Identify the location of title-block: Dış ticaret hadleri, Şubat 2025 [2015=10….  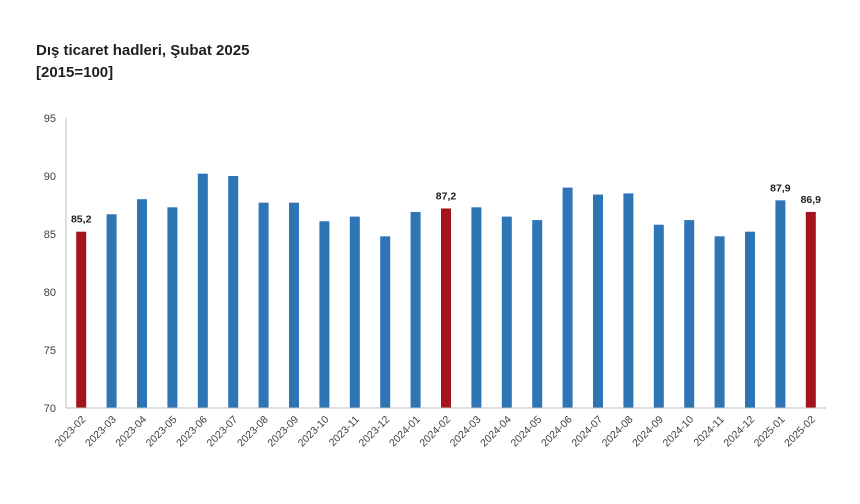
(142, 62).